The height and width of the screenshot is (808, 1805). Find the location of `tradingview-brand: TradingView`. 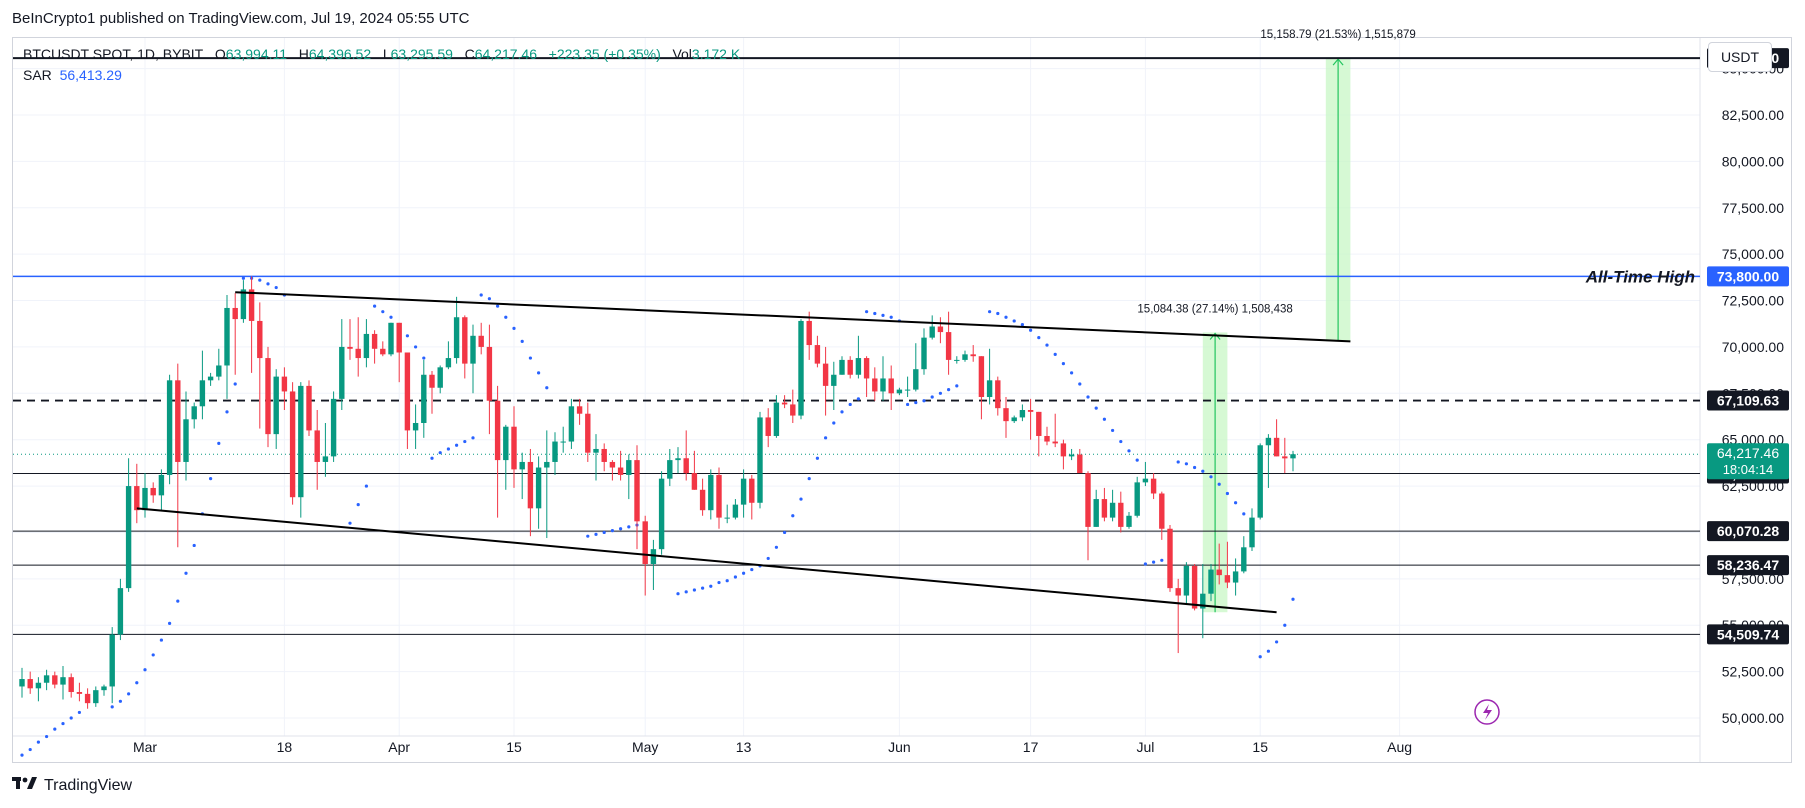

tradingview-brand: TradingView is located at coordinates (72, 786).